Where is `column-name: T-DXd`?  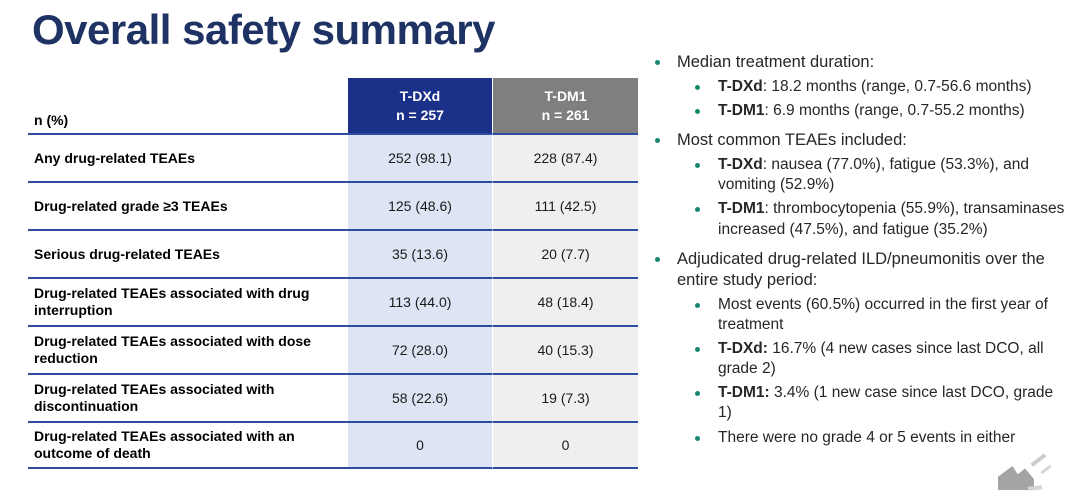
column-name: T-DXd is located at coordinates (420, 96).